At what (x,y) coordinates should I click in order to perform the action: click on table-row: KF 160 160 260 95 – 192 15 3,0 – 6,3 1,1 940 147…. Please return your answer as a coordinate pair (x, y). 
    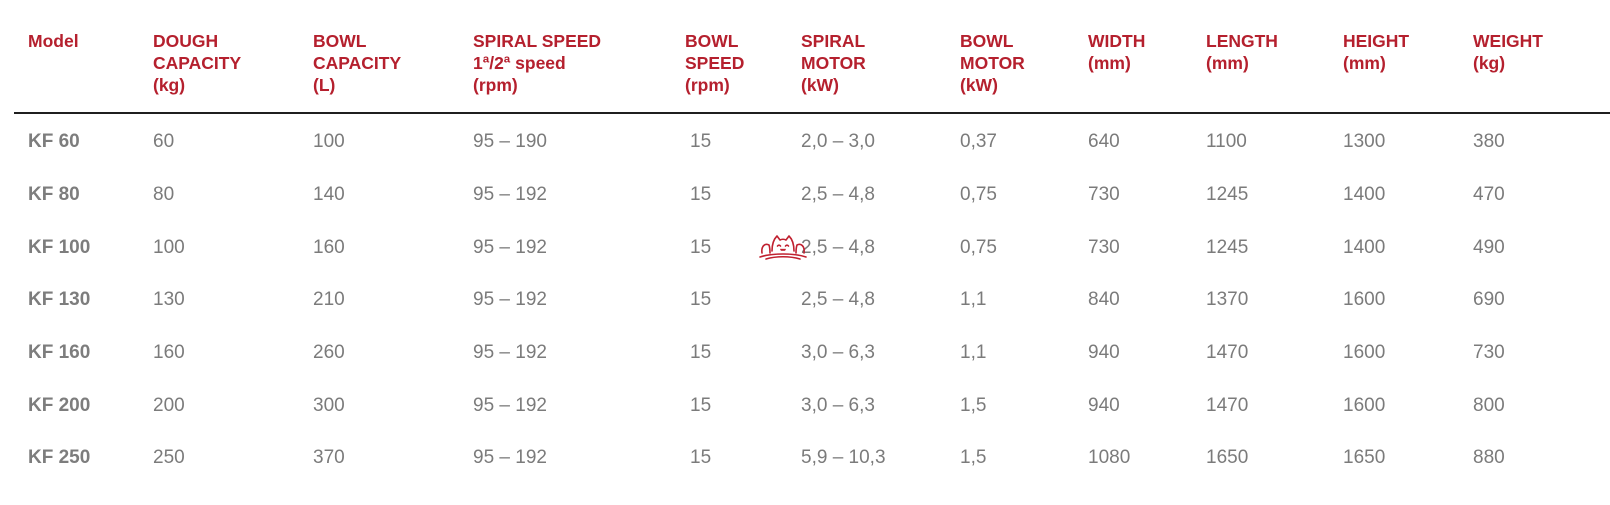
    Looking at the image, I should click on (812, 353).